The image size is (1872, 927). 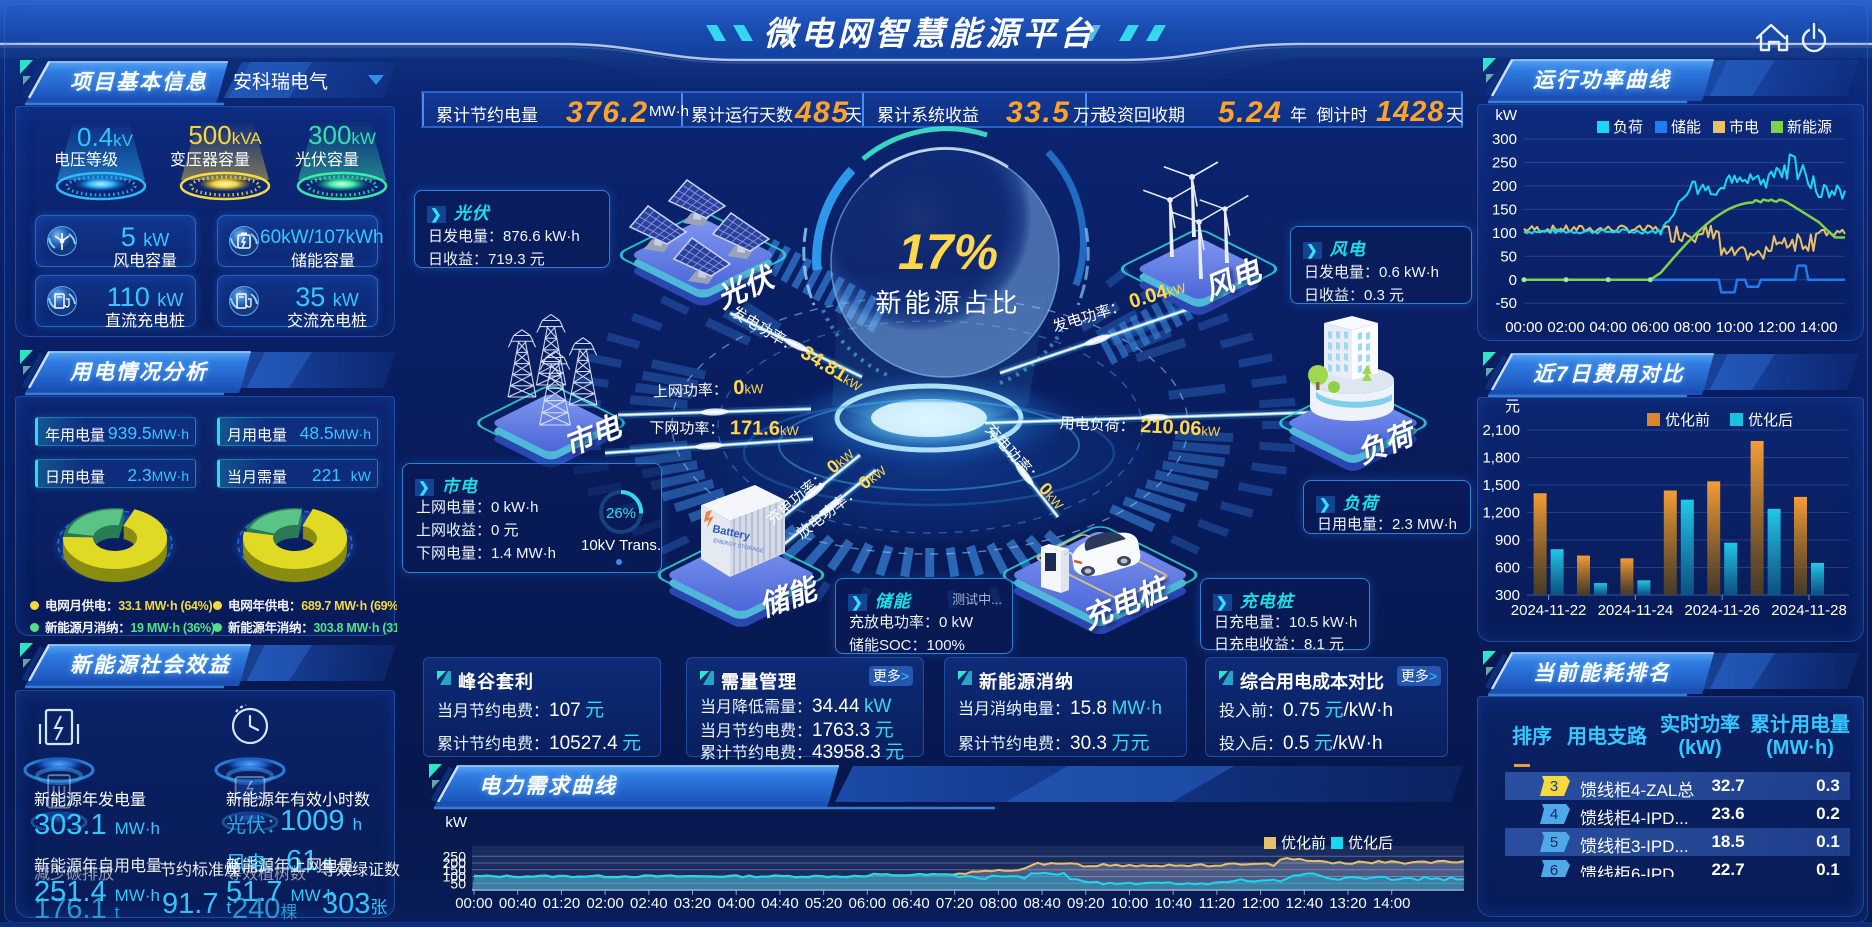 I want to click on svg-text: 05:20, so click(x=824, y=903).